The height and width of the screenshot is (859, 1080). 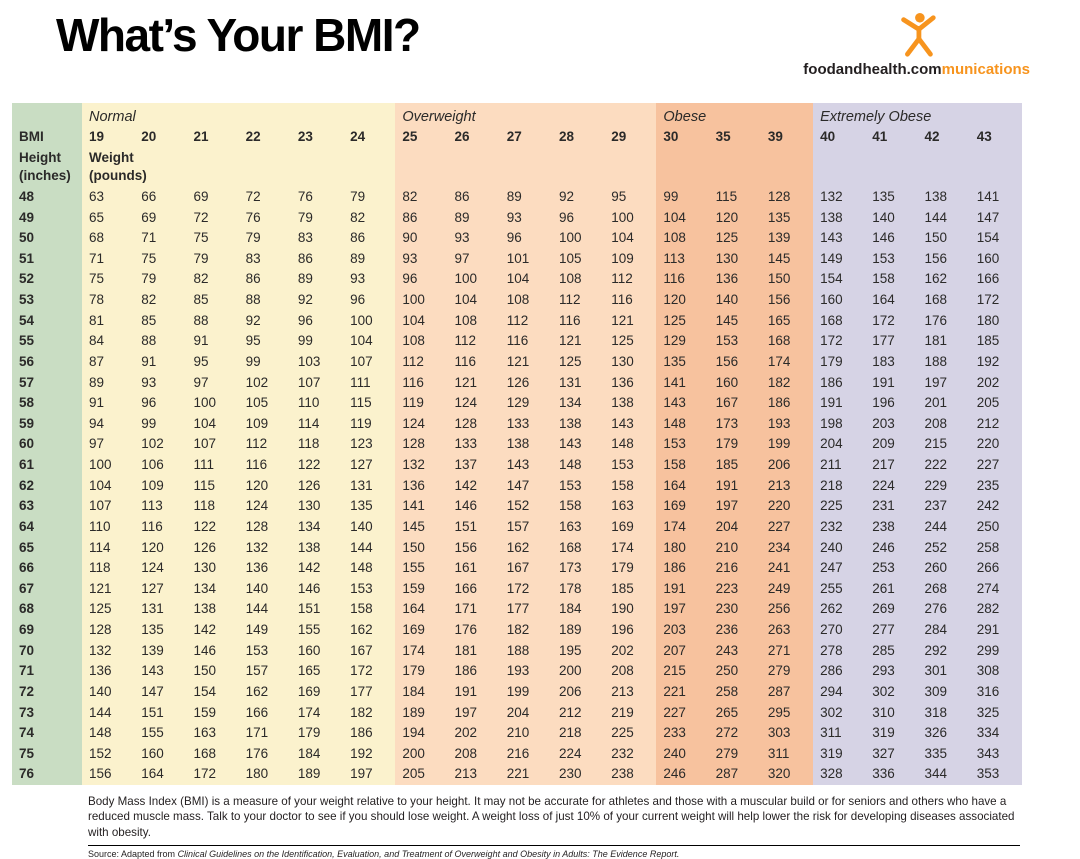 I want to click on weight-cell: 69, so click(x=212, y=197).